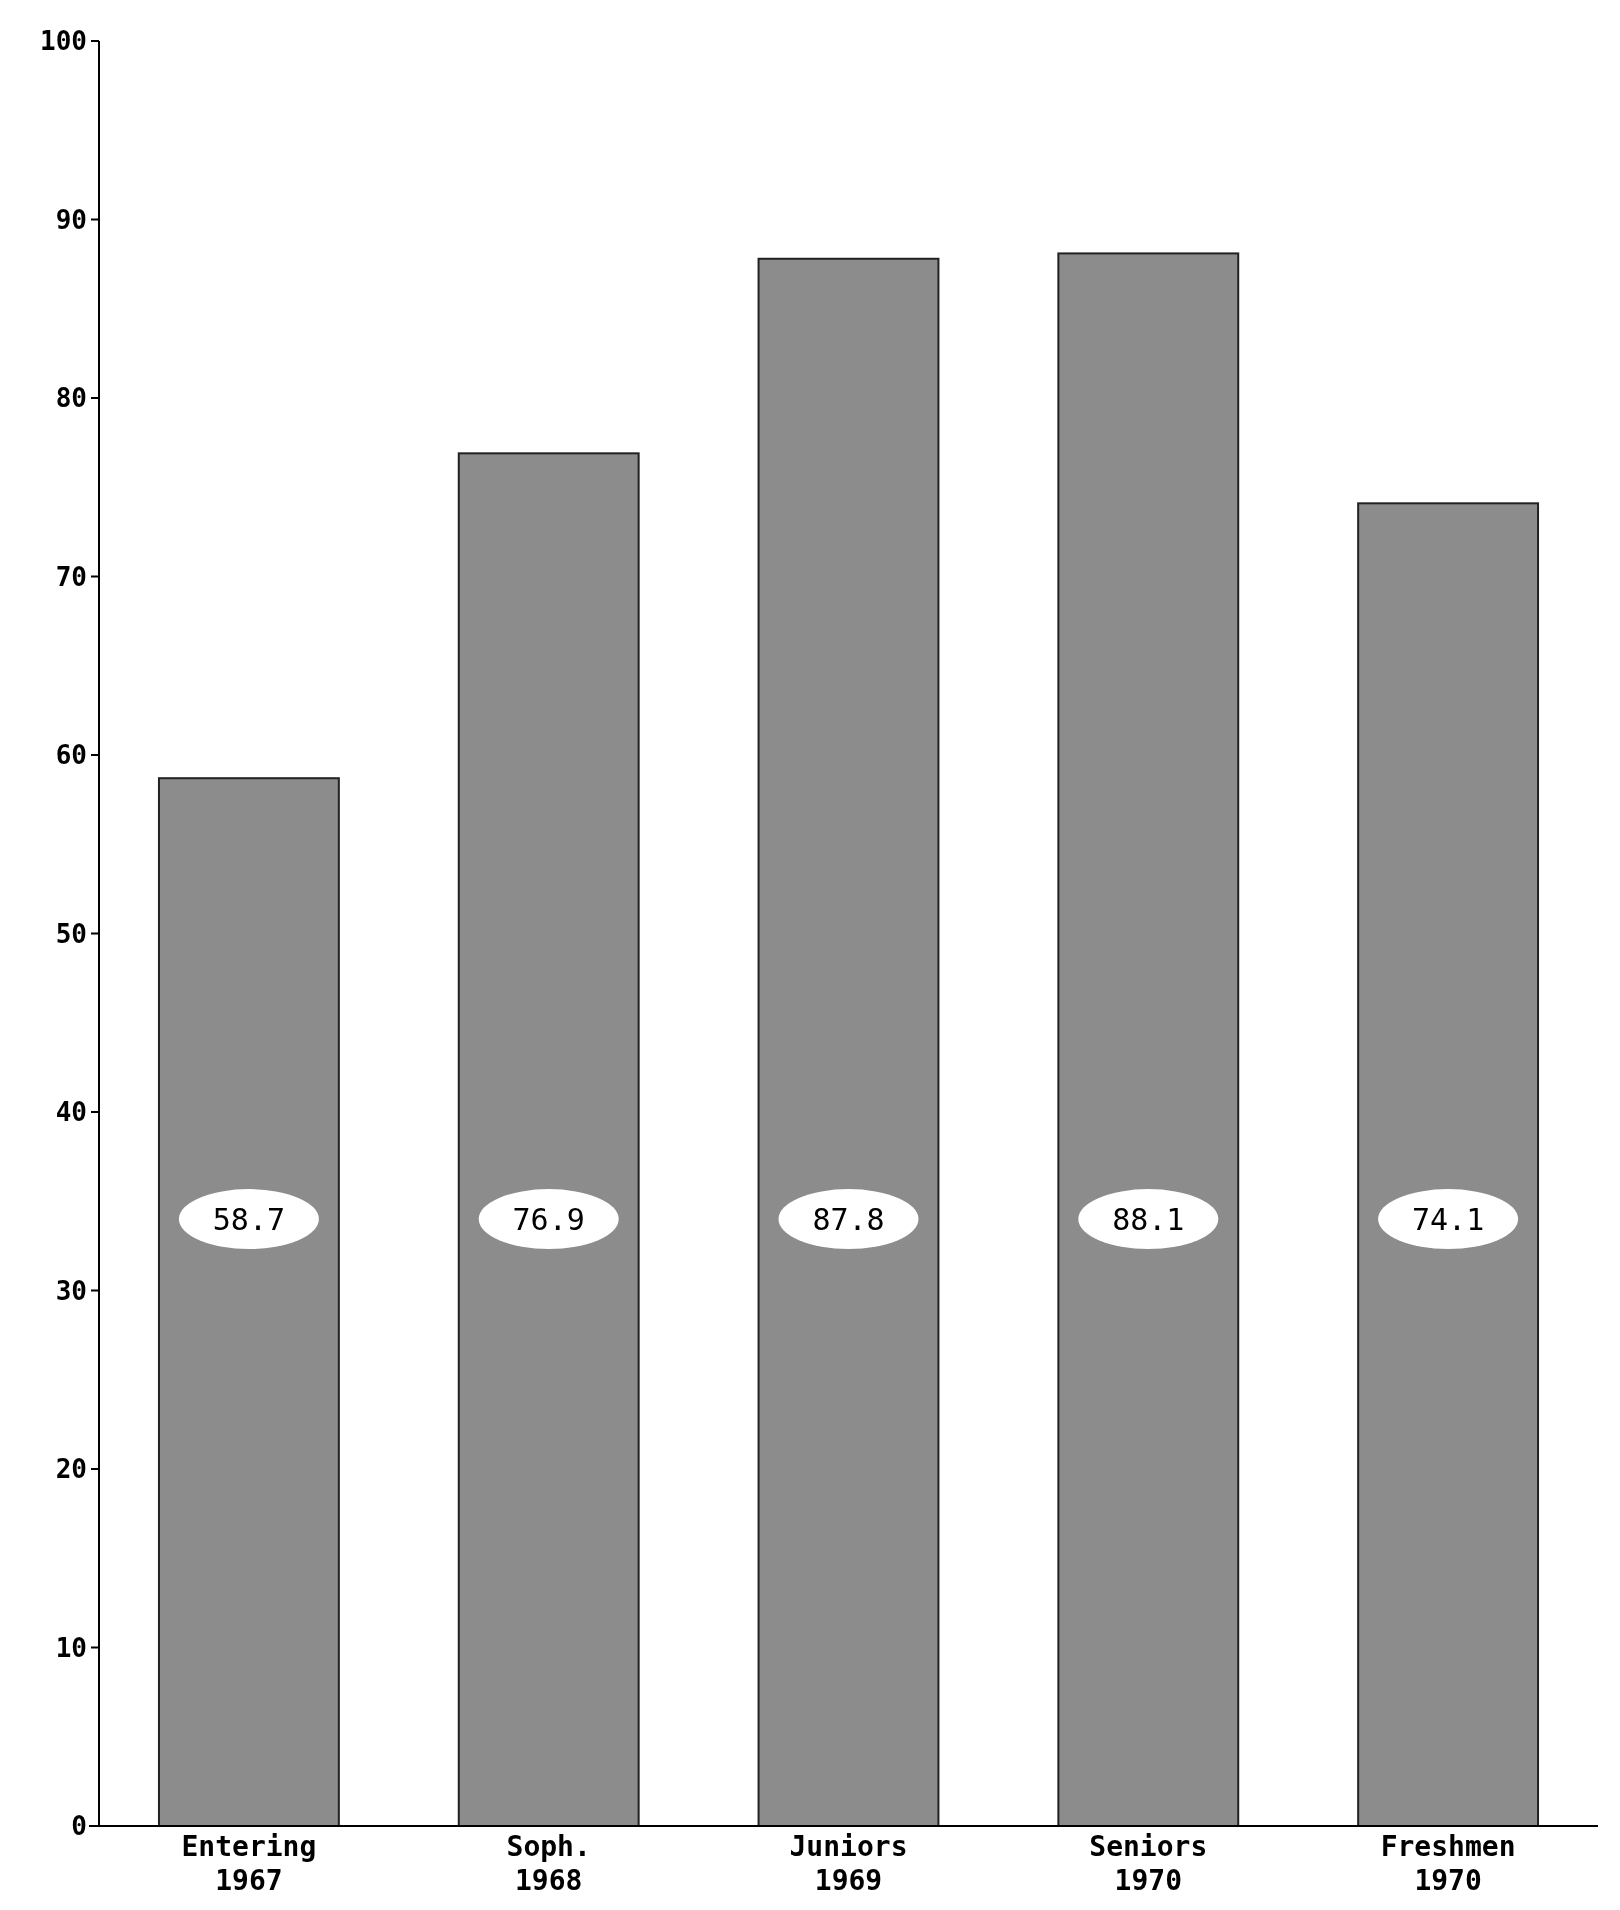 This screenshot has height=1910, width=1620. I want to click on y-tick-label: 20, so click(71, 1469).